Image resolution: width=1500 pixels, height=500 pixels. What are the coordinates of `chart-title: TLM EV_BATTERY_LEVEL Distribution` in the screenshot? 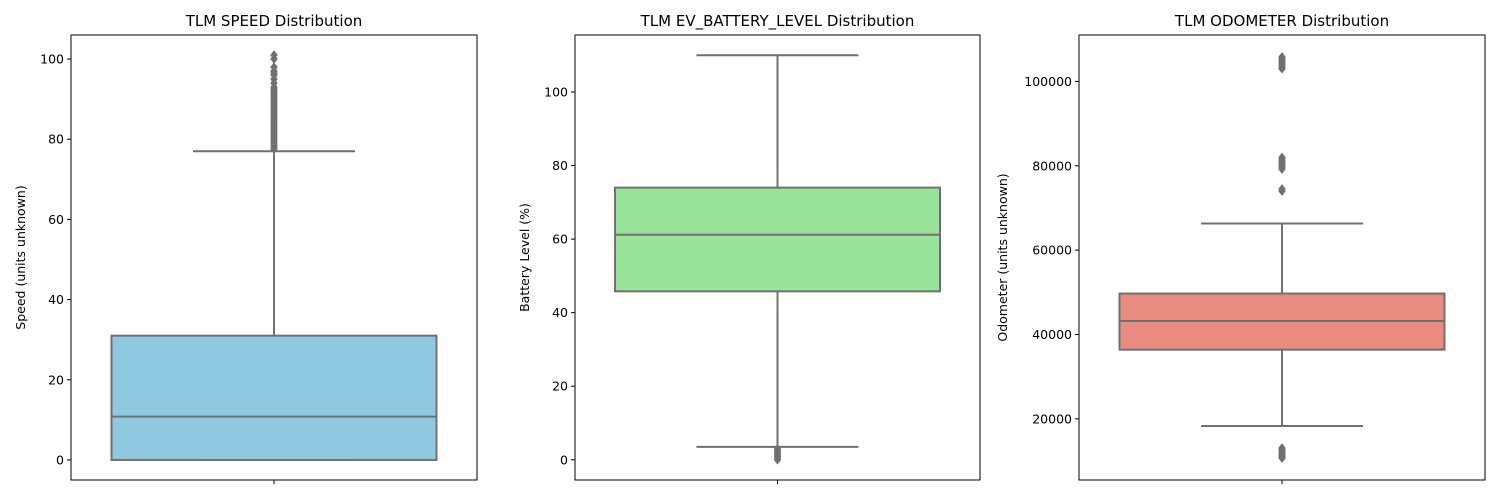 It's located at (777, 21).